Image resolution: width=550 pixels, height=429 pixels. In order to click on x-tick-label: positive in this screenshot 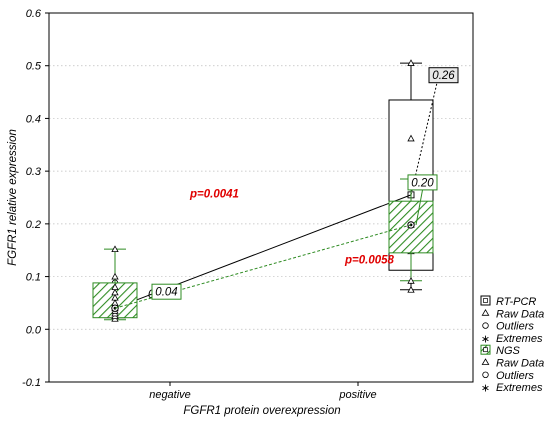, I will do `click(357, 395)`.